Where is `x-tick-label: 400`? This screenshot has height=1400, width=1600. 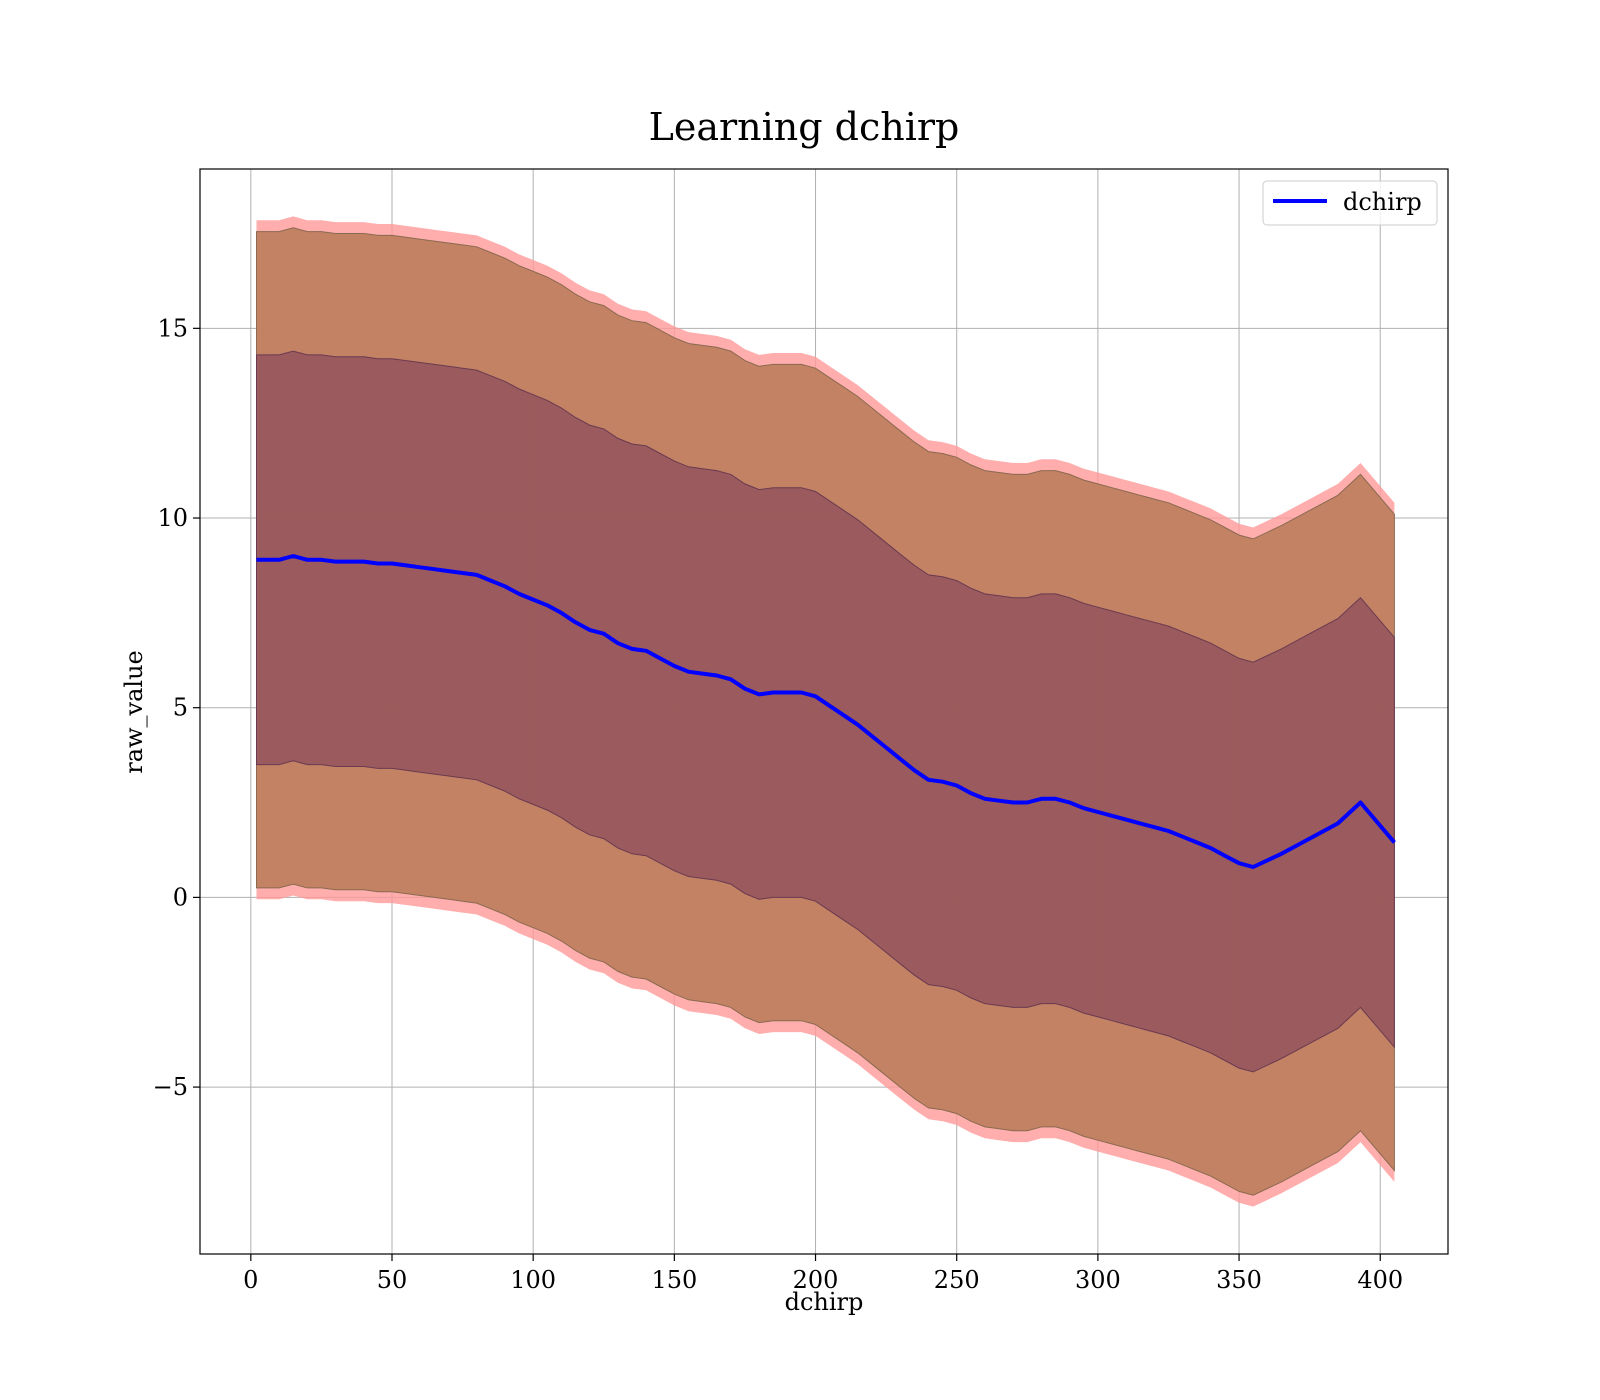 x-tick-label: 400 is located at coordinates (1380, 1280).